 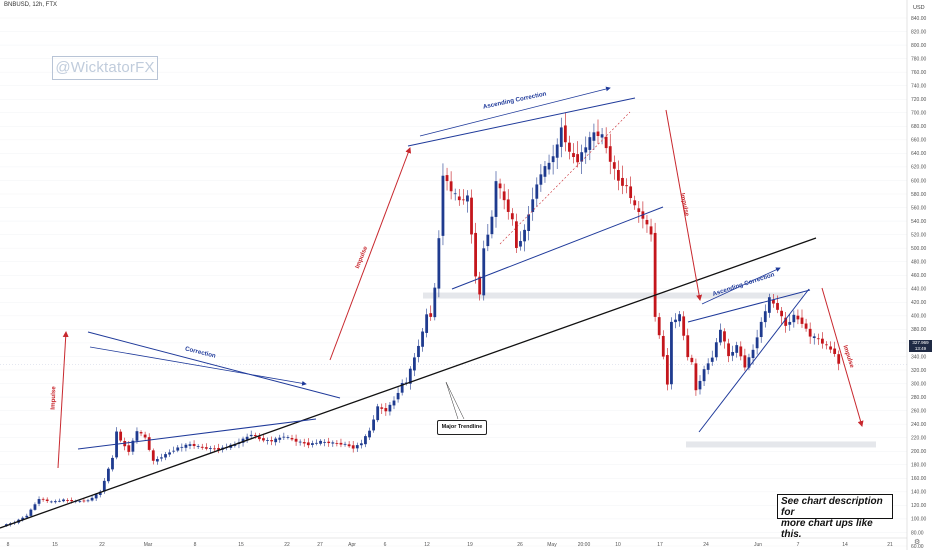 I want to click on support-zone-upper, so click(x=613, y=295).